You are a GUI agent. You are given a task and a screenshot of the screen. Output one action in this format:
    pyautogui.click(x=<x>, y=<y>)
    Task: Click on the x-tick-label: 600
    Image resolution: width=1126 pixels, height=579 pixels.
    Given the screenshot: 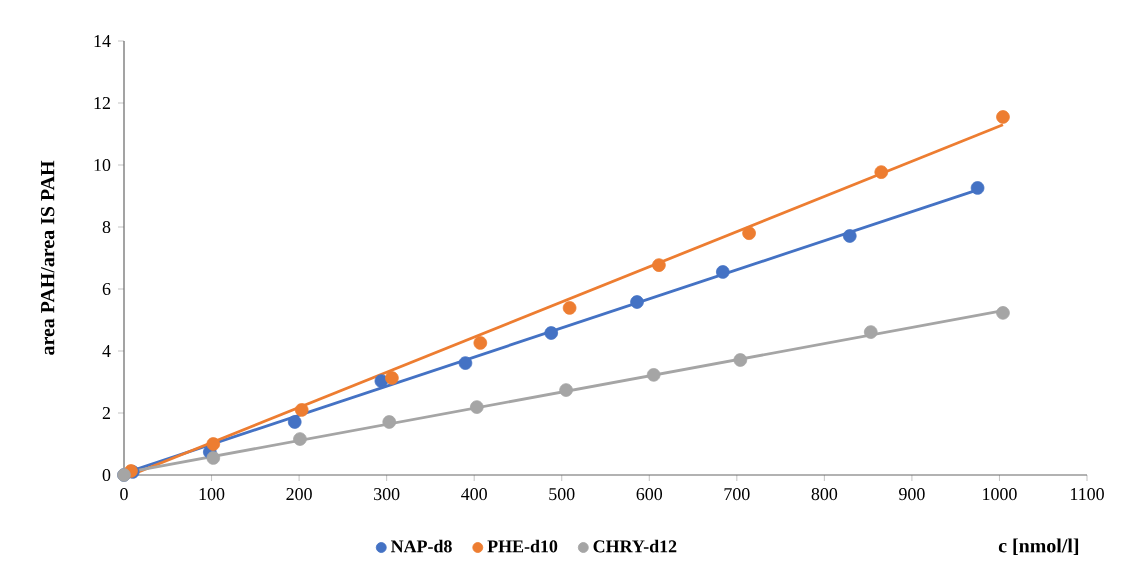 What is the action you would take?
    pyautogui.click(x=649, y=494)
    